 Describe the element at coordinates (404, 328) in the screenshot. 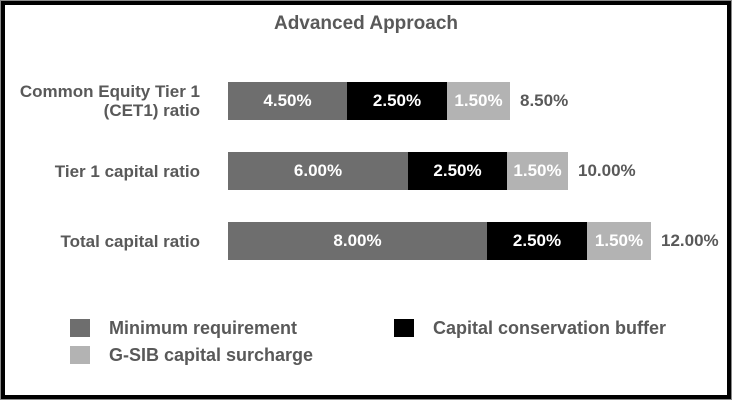

I see `legend-swatch-conservation-buffer` at that location.